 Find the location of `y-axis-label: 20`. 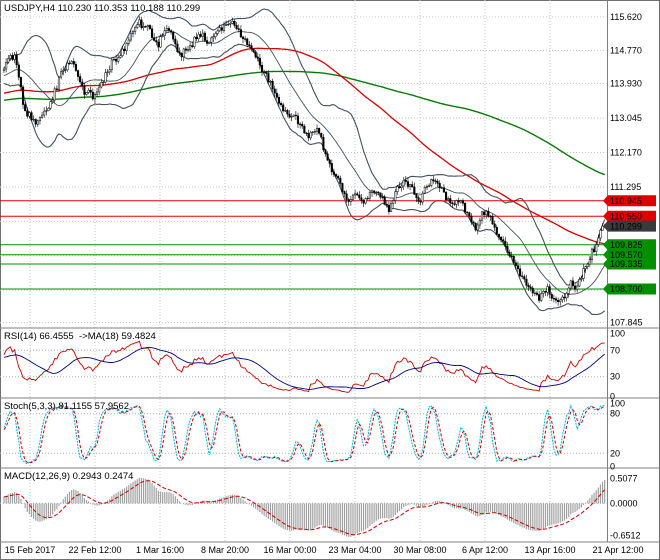

y-axis-label: 20 is located at coordinates (615, 453).